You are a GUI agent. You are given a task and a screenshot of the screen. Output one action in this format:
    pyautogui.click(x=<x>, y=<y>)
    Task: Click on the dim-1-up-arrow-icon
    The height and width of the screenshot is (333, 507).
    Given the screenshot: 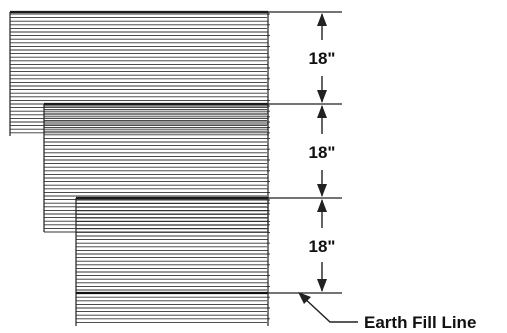 What is the action you would take?
    pyautogui.click(x=322, y=19)
    